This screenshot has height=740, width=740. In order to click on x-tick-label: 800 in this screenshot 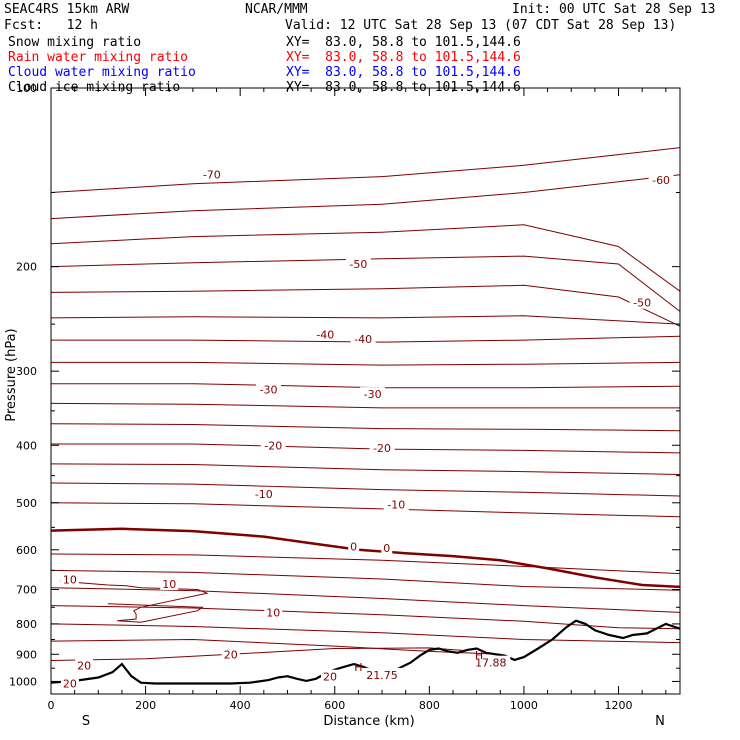, I will do `click(429, 705)`.